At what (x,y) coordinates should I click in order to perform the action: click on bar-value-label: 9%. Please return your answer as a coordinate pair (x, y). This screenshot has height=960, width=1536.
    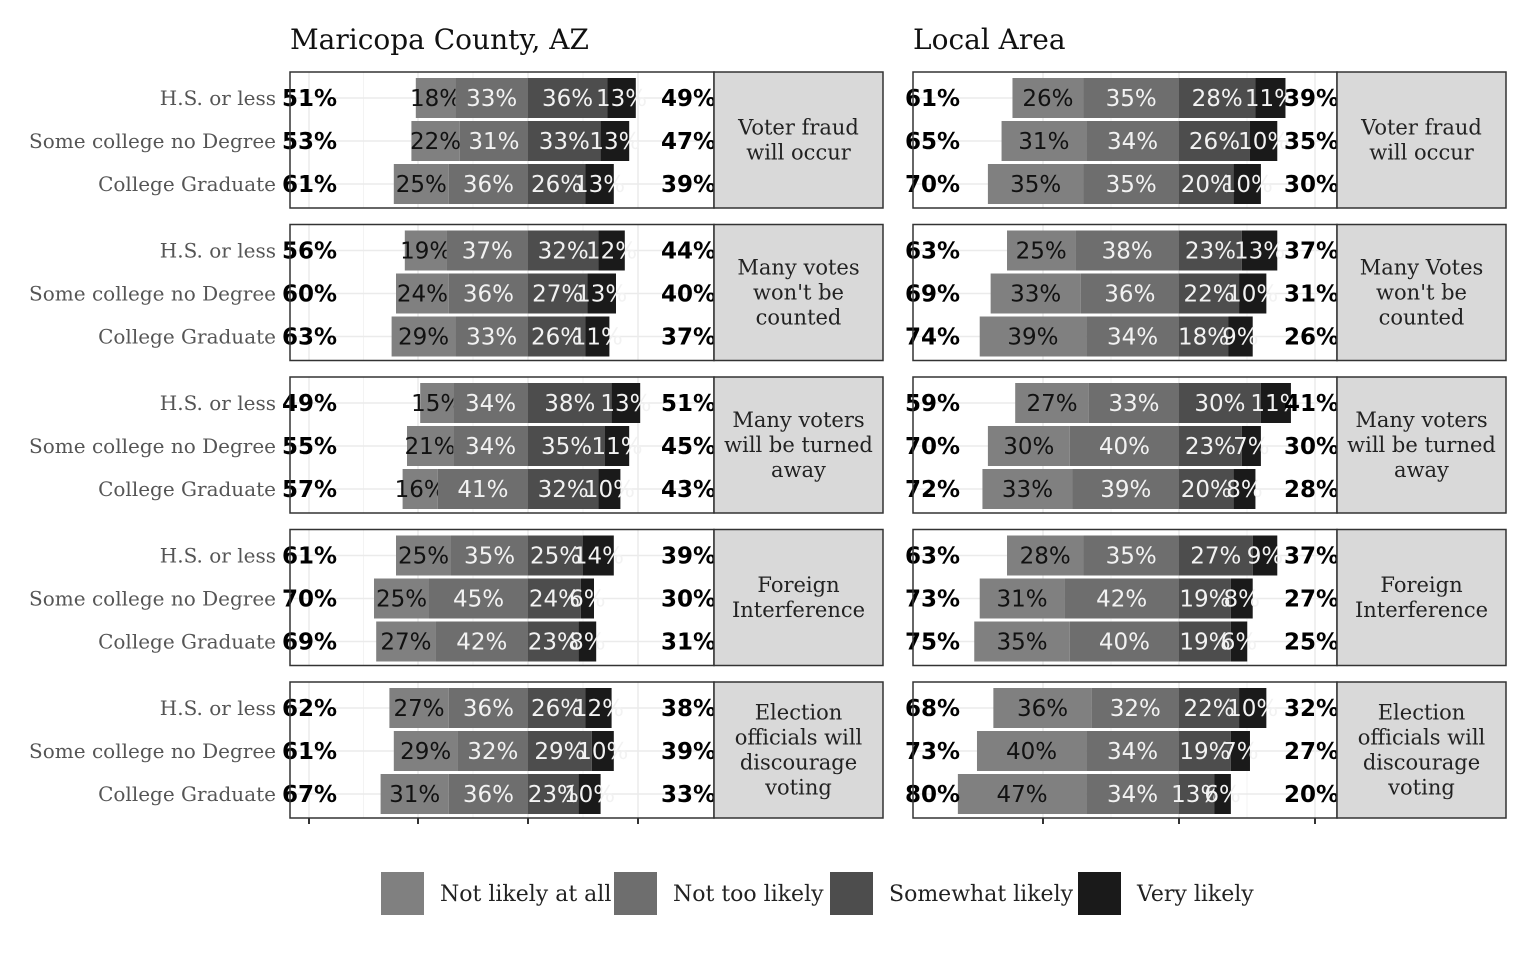
    Looking at the image, I should click on (1240, 338).